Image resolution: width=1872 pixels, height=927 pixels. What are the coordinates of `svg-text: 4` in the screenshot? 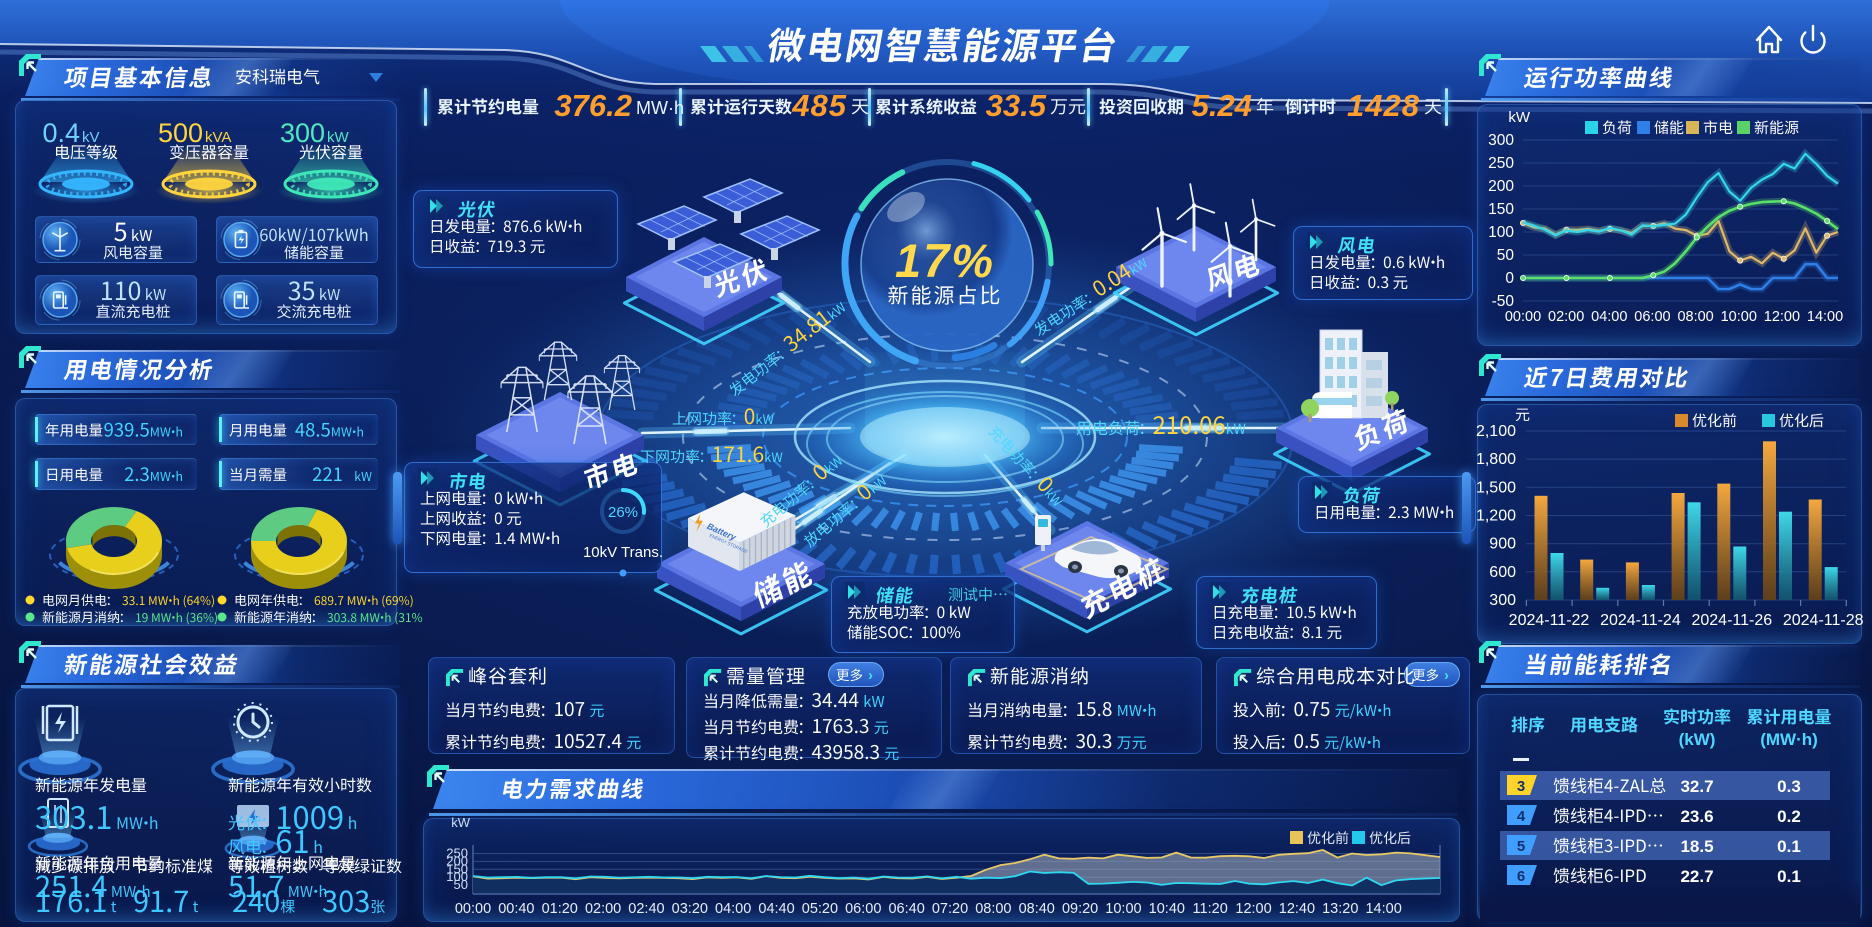 It's located at (1521, 816).